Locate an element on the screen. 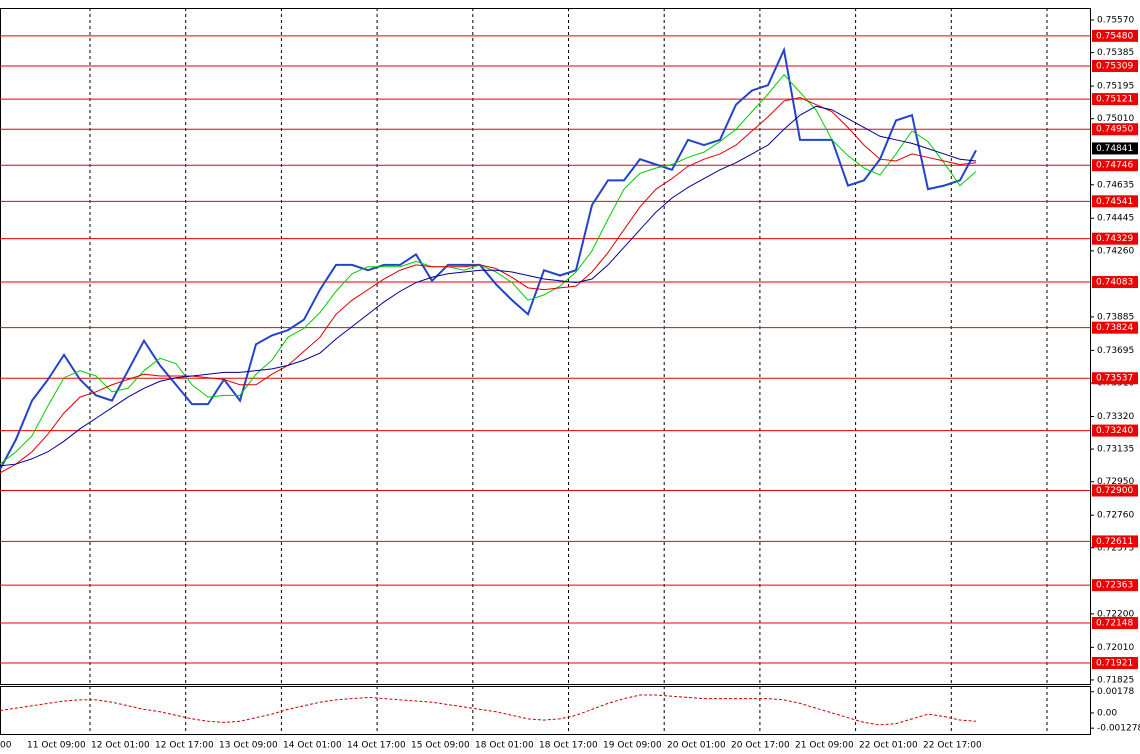 This screenshot has height=754, width=1140. y-tick-label: 0.73885 is located at coordinates (1115, 317).